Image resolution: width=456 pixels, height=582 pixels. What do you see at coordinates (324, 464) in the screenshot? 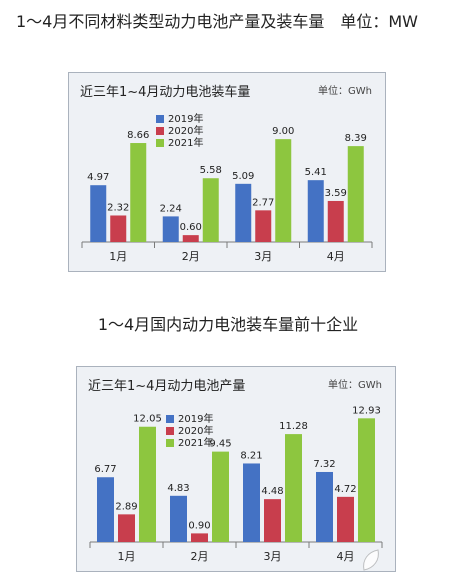
I see `data-label: 7.32` at bounding box center [324, 464].